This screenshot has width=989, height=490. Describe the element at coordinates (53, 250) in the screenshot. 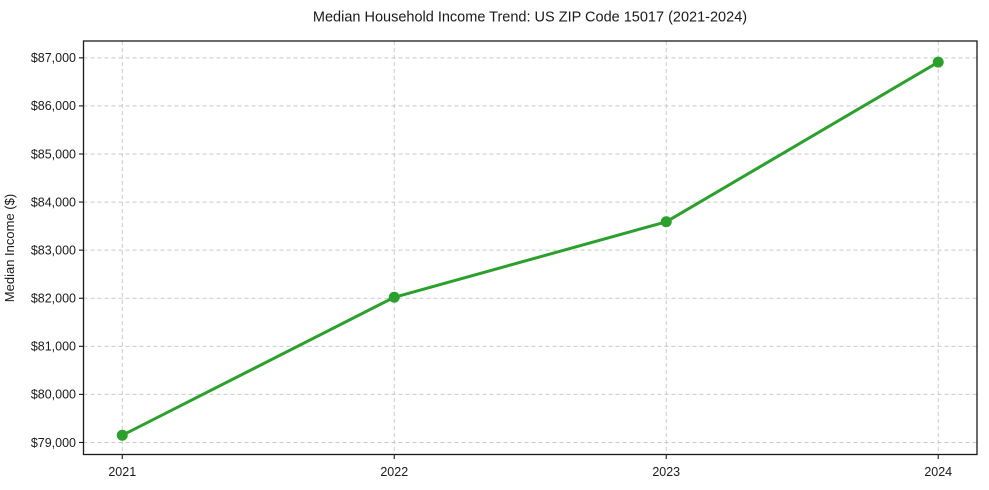

I see `y-tick-label: $83,000` at that location.